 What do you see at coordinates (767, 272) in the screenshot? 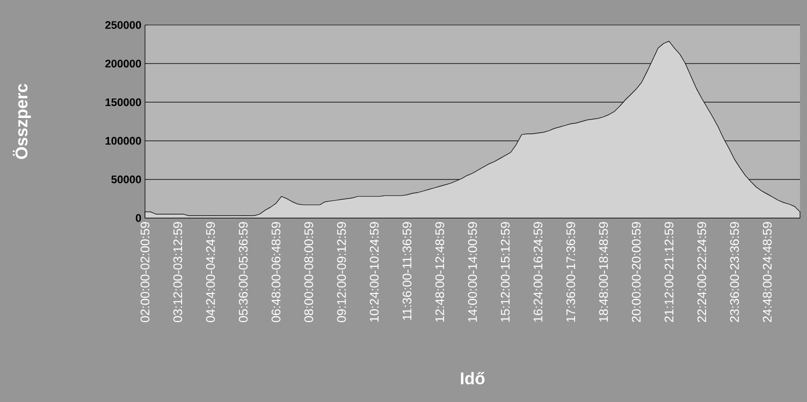
I see `x-tick-label: 24:48:00-24:48:59` at bounding box center [767, 272].